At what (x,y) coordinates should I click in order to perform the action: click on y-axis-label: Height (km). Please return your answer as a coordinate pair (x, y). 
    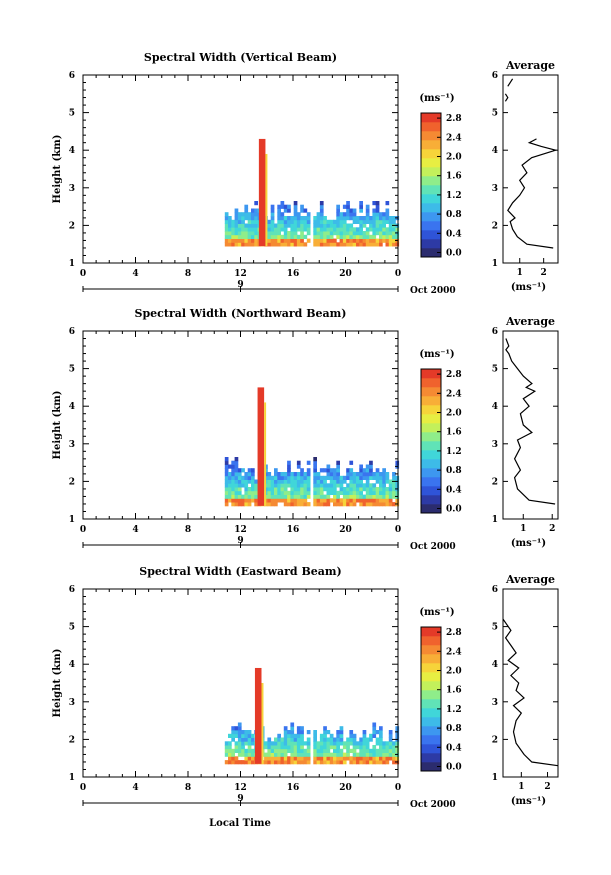
    Looking at the image, I should click on (57, 425).